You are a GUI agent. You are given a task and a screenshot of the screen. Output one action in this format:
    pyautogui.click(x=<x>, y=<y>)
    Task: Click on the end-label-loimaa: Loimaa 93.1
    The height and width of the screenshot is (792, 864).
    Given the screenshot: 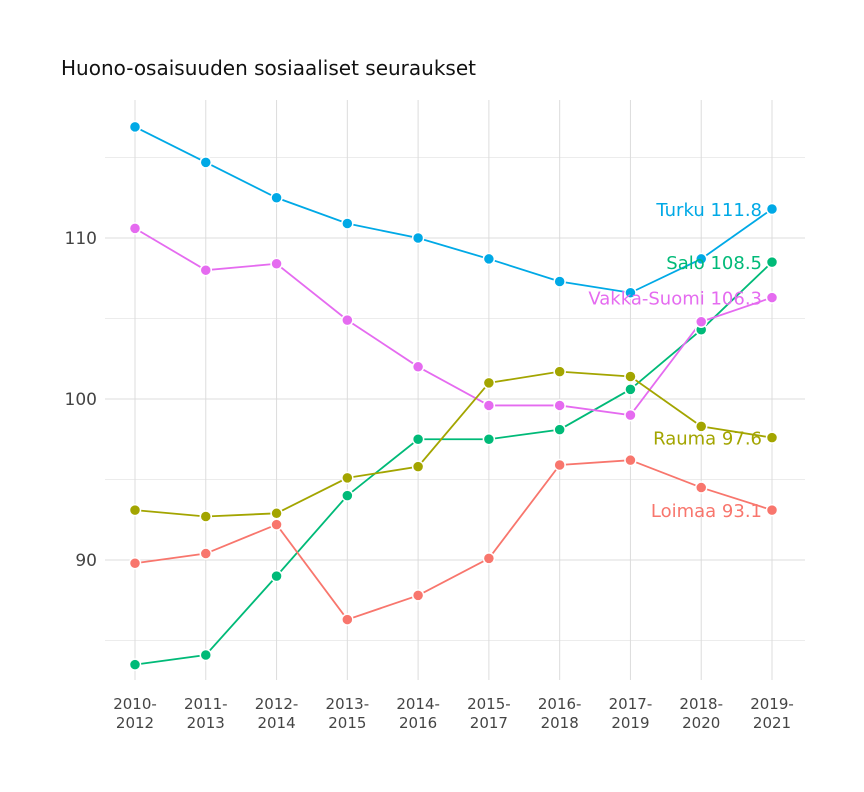 What is the action you would take?
    pyautogui.click(x=706, y=511)
    